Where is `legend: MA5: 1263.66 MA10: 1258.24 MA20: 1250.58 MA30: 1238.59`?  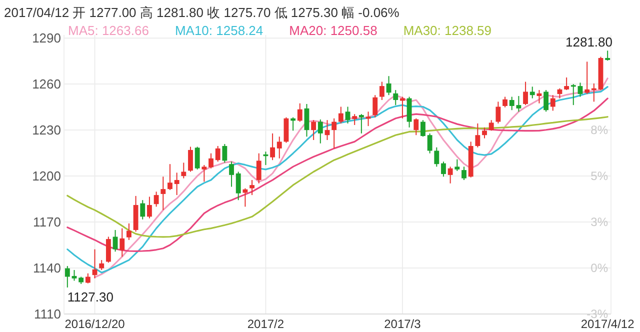 legend: MA5: 1263.66 MA10: 1258.24 MA20: 1250.58 MA30: 1238.59 is located at coordinates (280, 30).